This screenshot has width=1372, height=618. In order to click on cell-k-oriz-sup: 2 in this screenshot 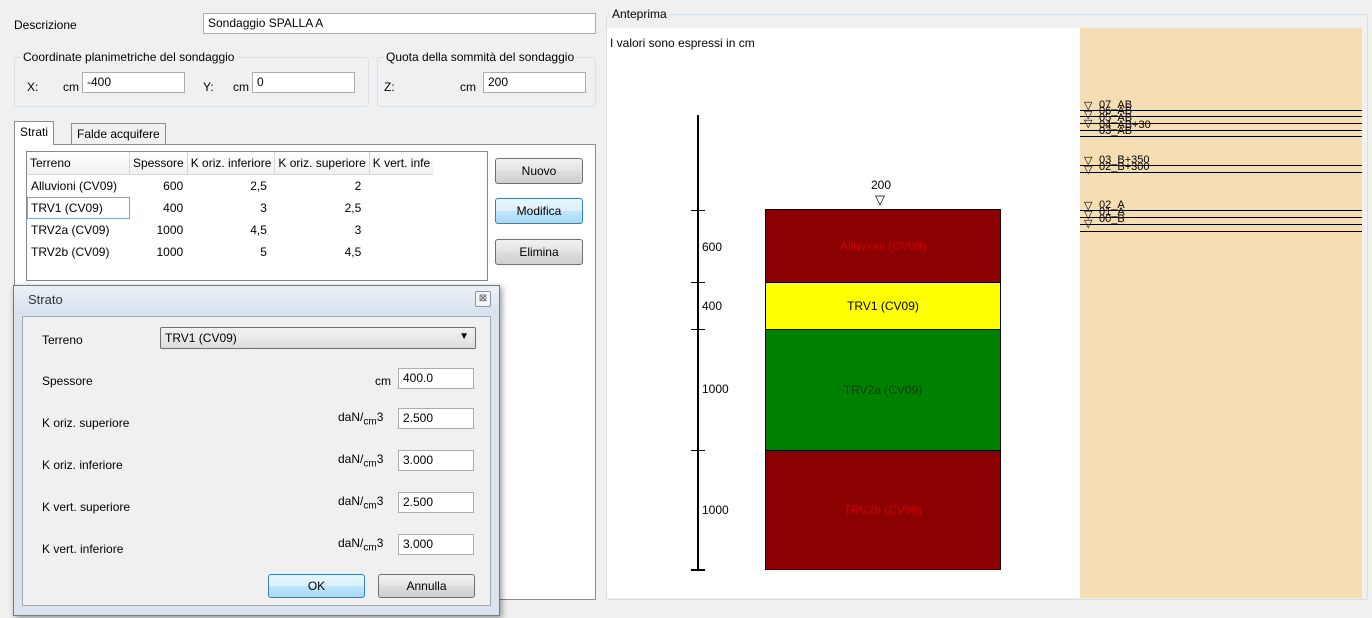, I will do `click(358, 186)`.